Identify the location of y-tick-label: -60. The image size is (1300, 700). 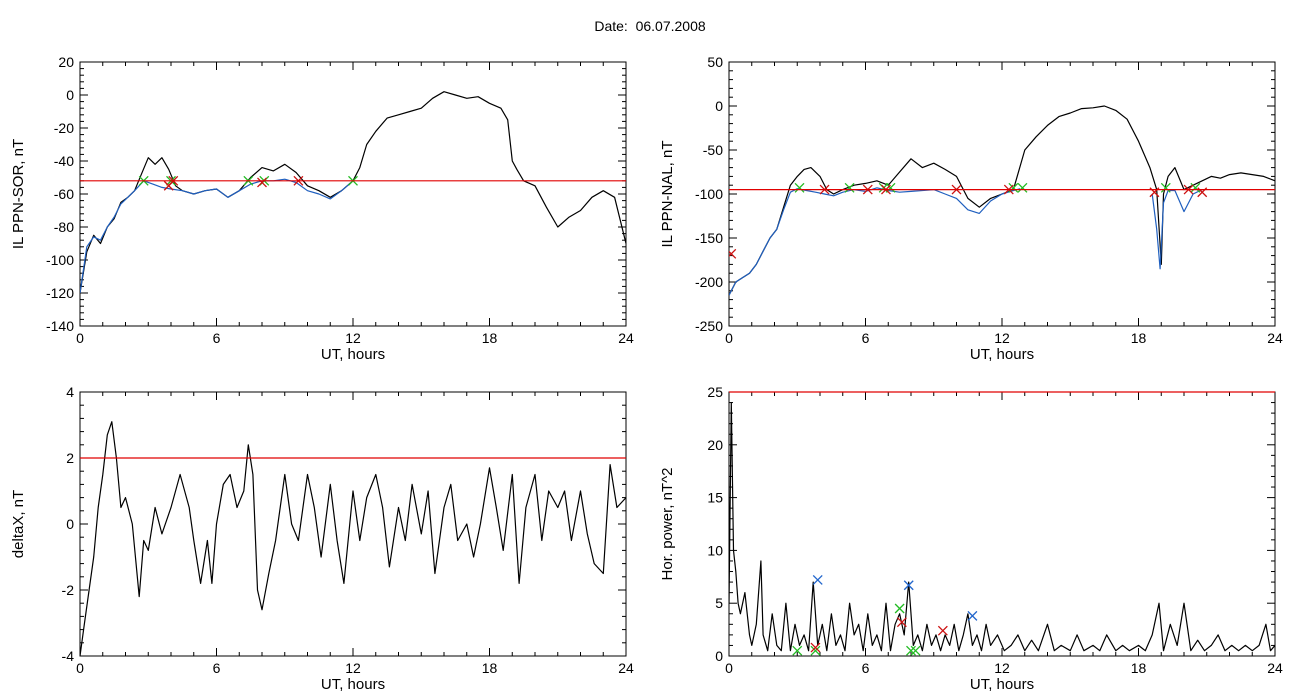
(64, 194).